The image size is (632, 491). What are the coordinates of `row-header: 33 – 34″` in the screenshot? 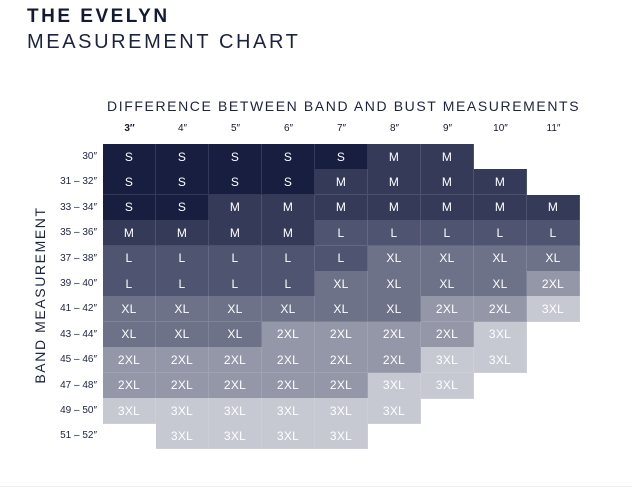 It's located at (78, 207).